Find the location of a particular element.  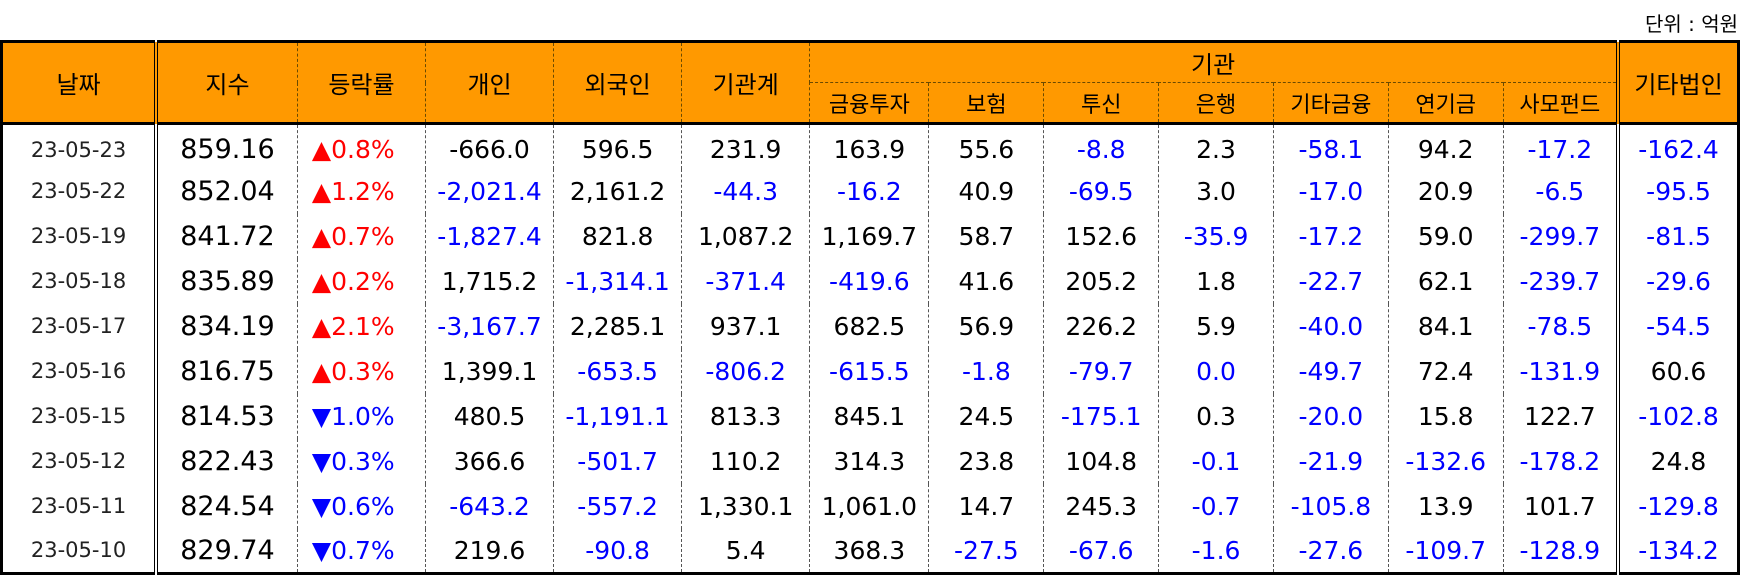

row-value-cell: -1,827.4 is located at coordinates (489, 236).